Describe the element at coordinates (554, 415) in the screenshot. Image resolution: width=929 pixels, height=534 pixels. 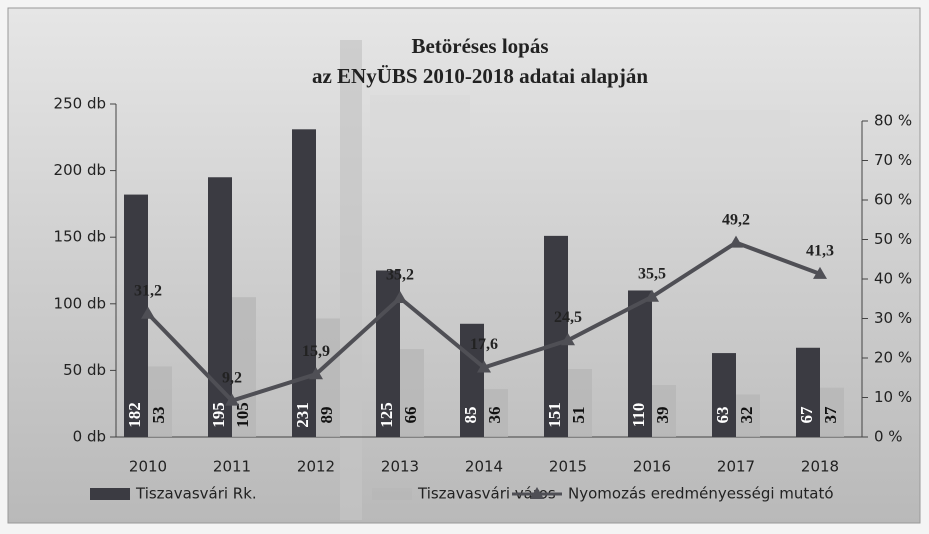
I see `bar-value-label: 151` at that location.